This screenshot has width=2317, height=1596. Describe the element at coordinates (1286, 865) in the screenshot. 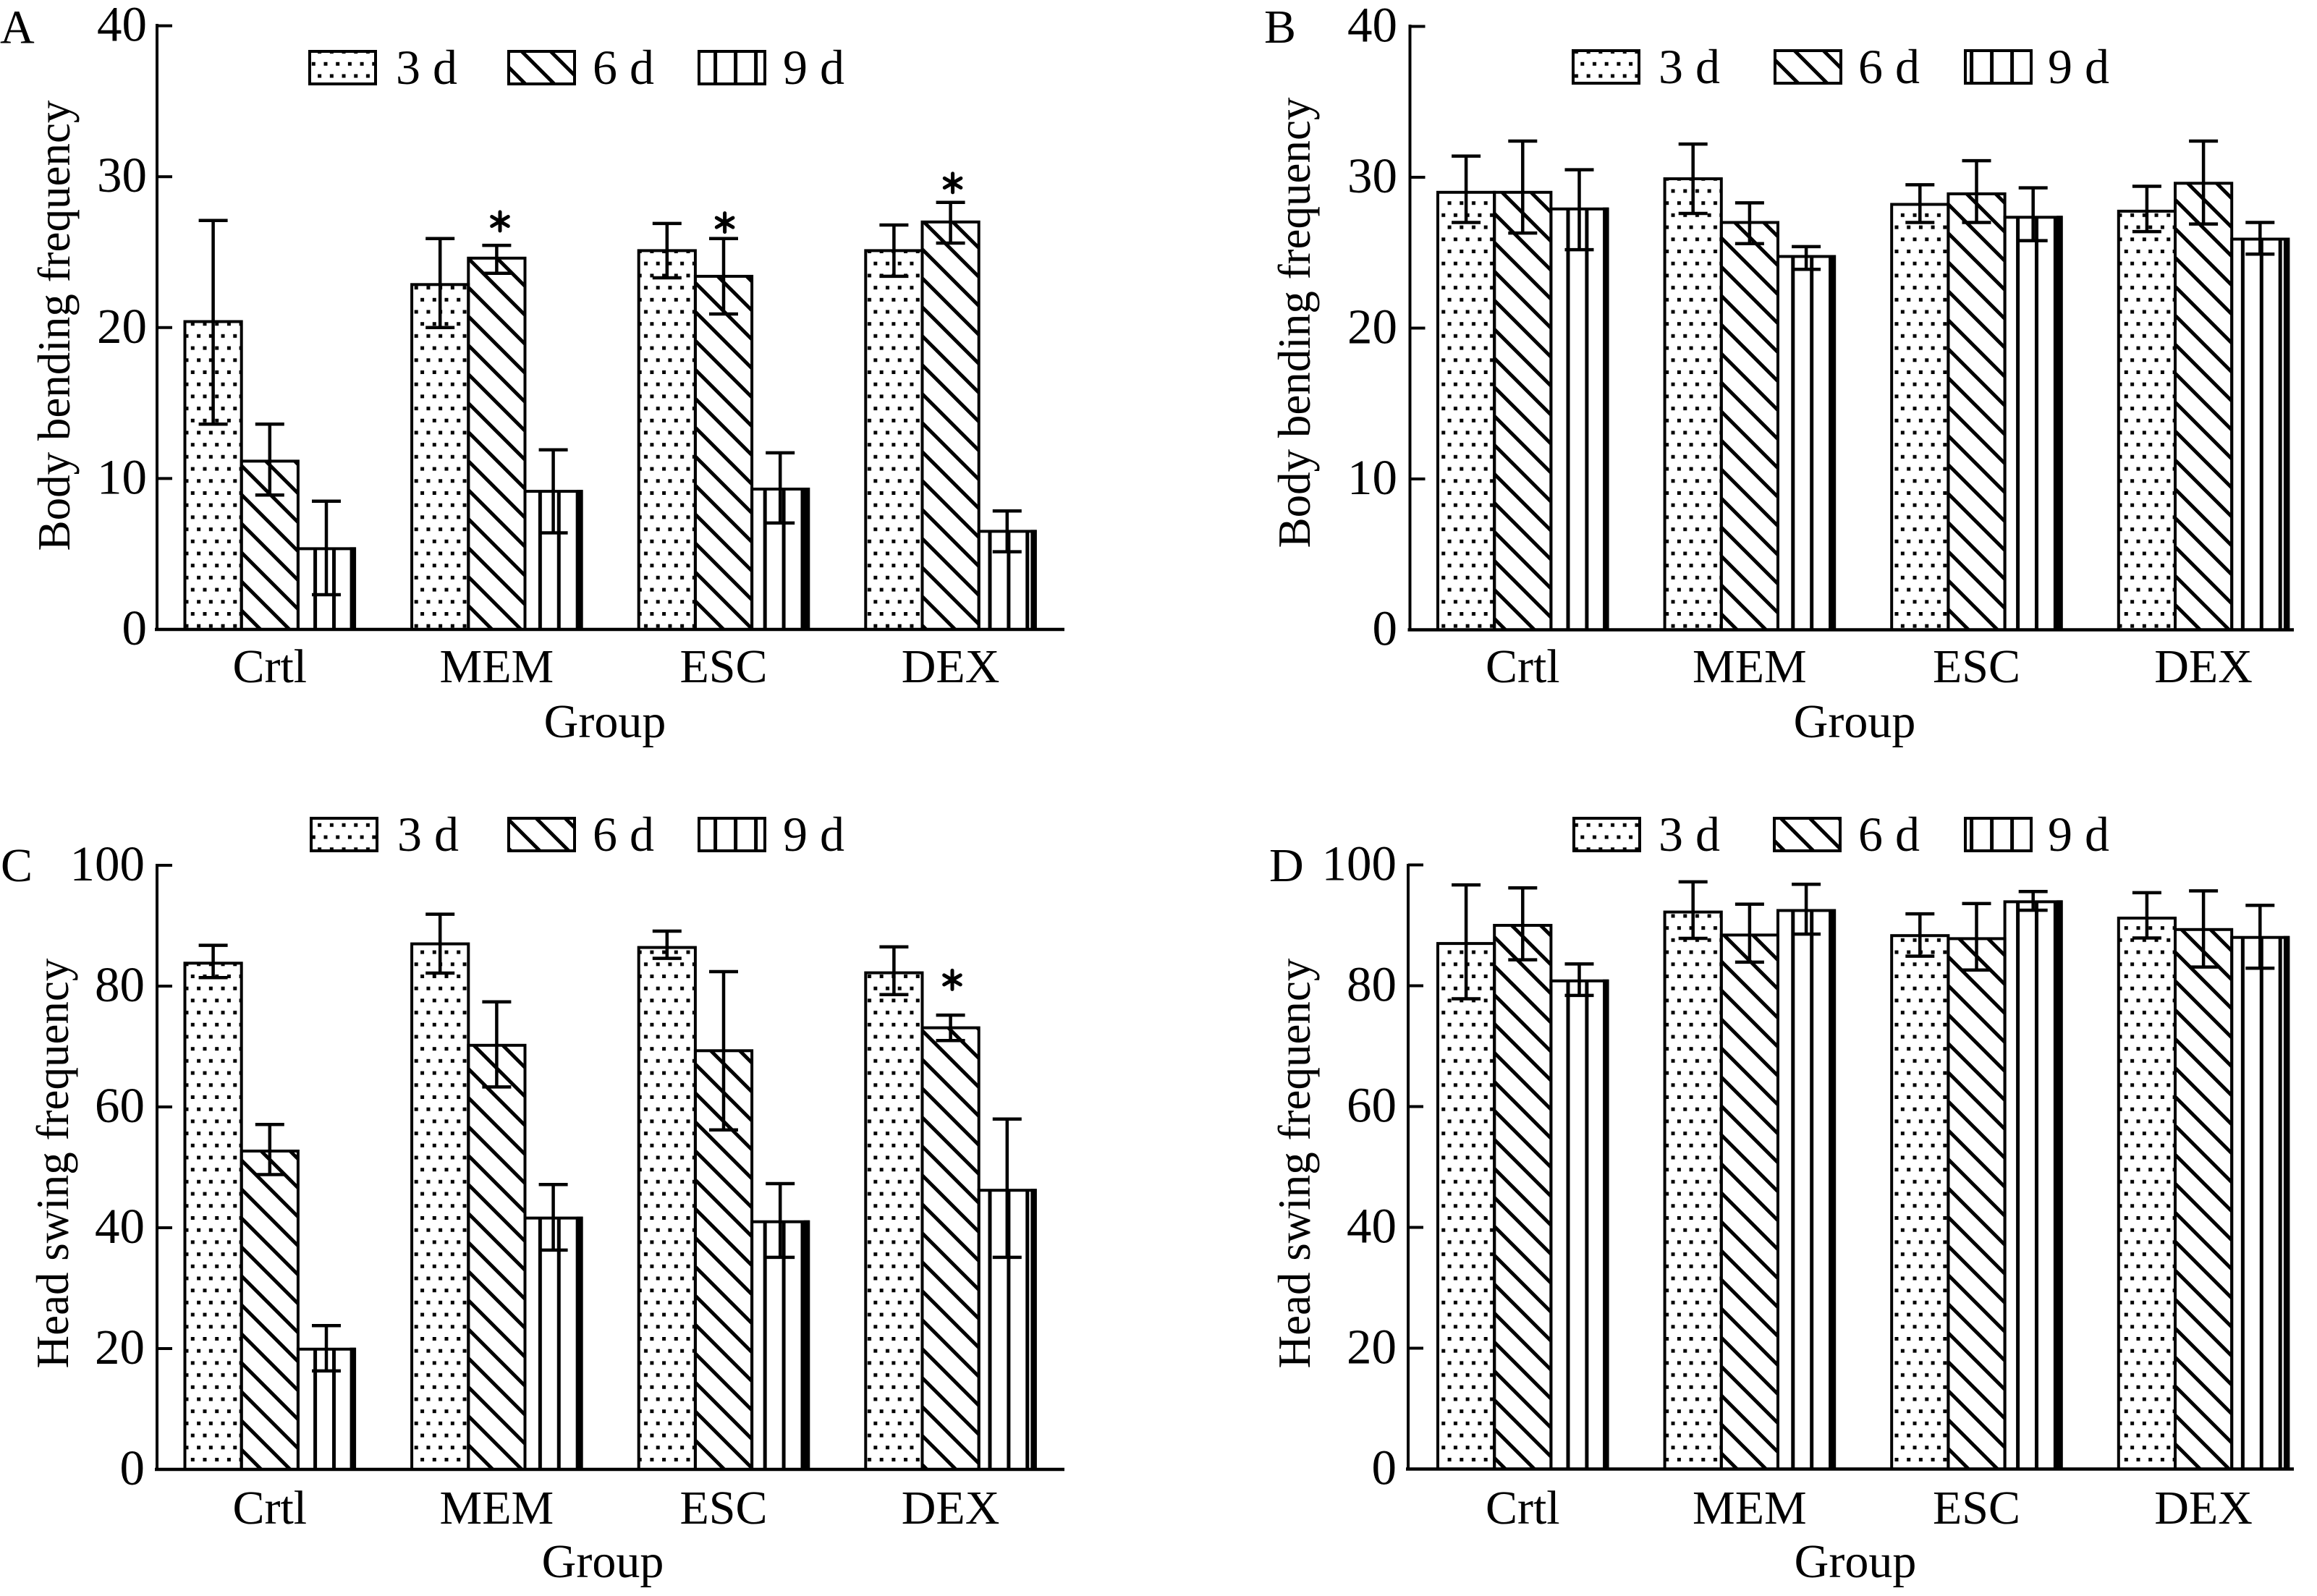

I see `svg-text: D` at that location.